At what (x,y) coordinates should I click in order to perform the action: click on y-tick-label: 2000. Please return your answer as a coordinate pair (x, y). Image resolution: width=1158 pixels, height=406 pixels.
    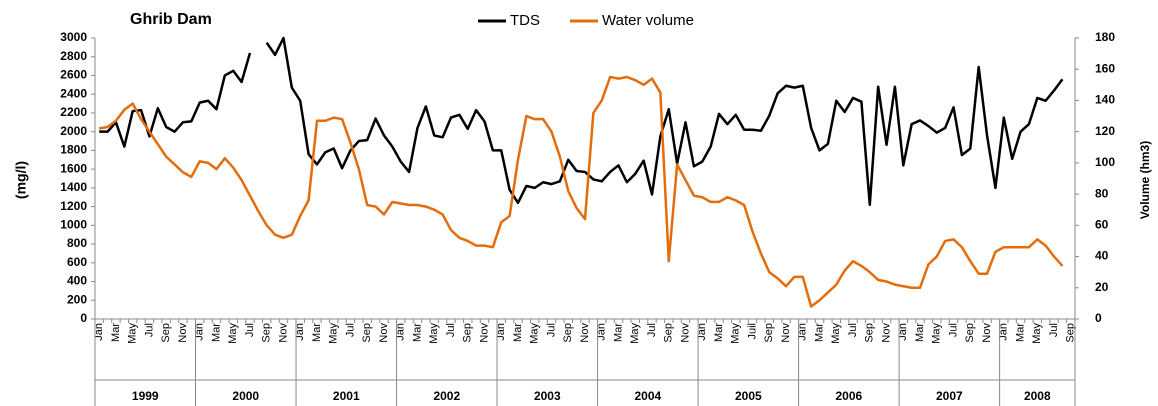
    Looking at the image, I should click on (73, 131).